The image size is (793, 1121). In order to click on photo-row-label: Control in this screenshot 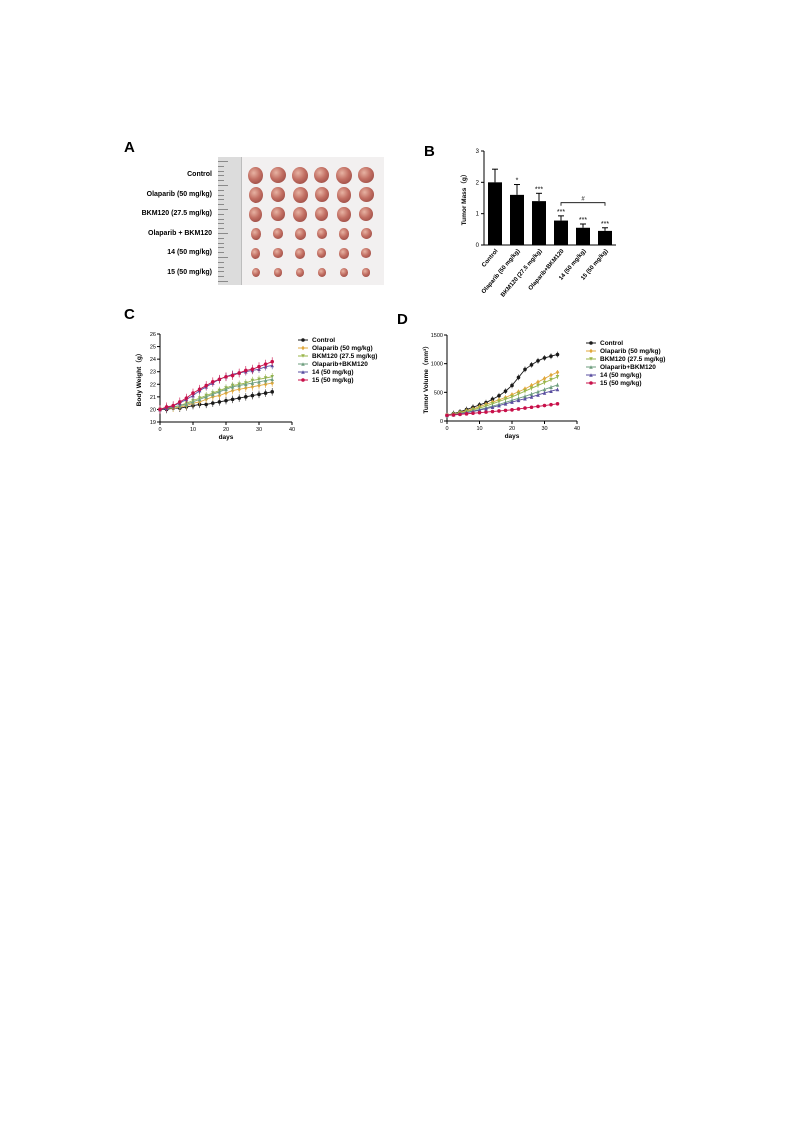, I will do `click(199, 174)`.